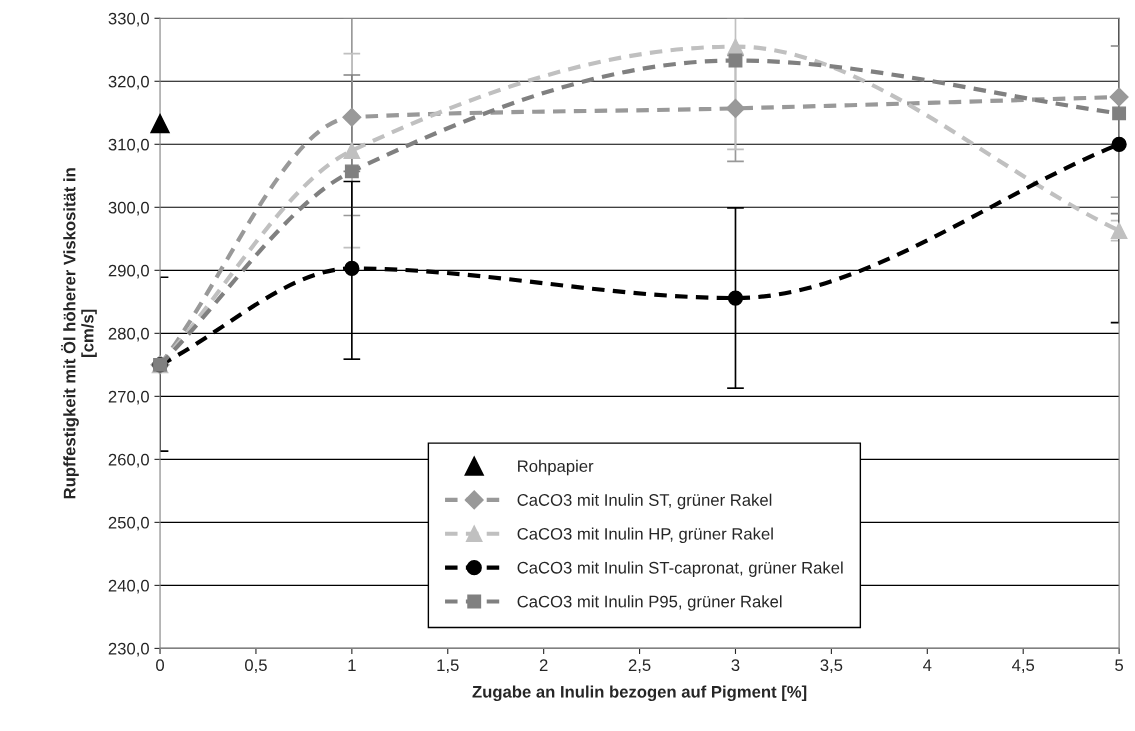 This screenshot has width=1135, height=731. What do you see at coordinates (1119, 665) in the screenshot?
I see `x-tick-label: 5` at bounding box center [1119, 665].